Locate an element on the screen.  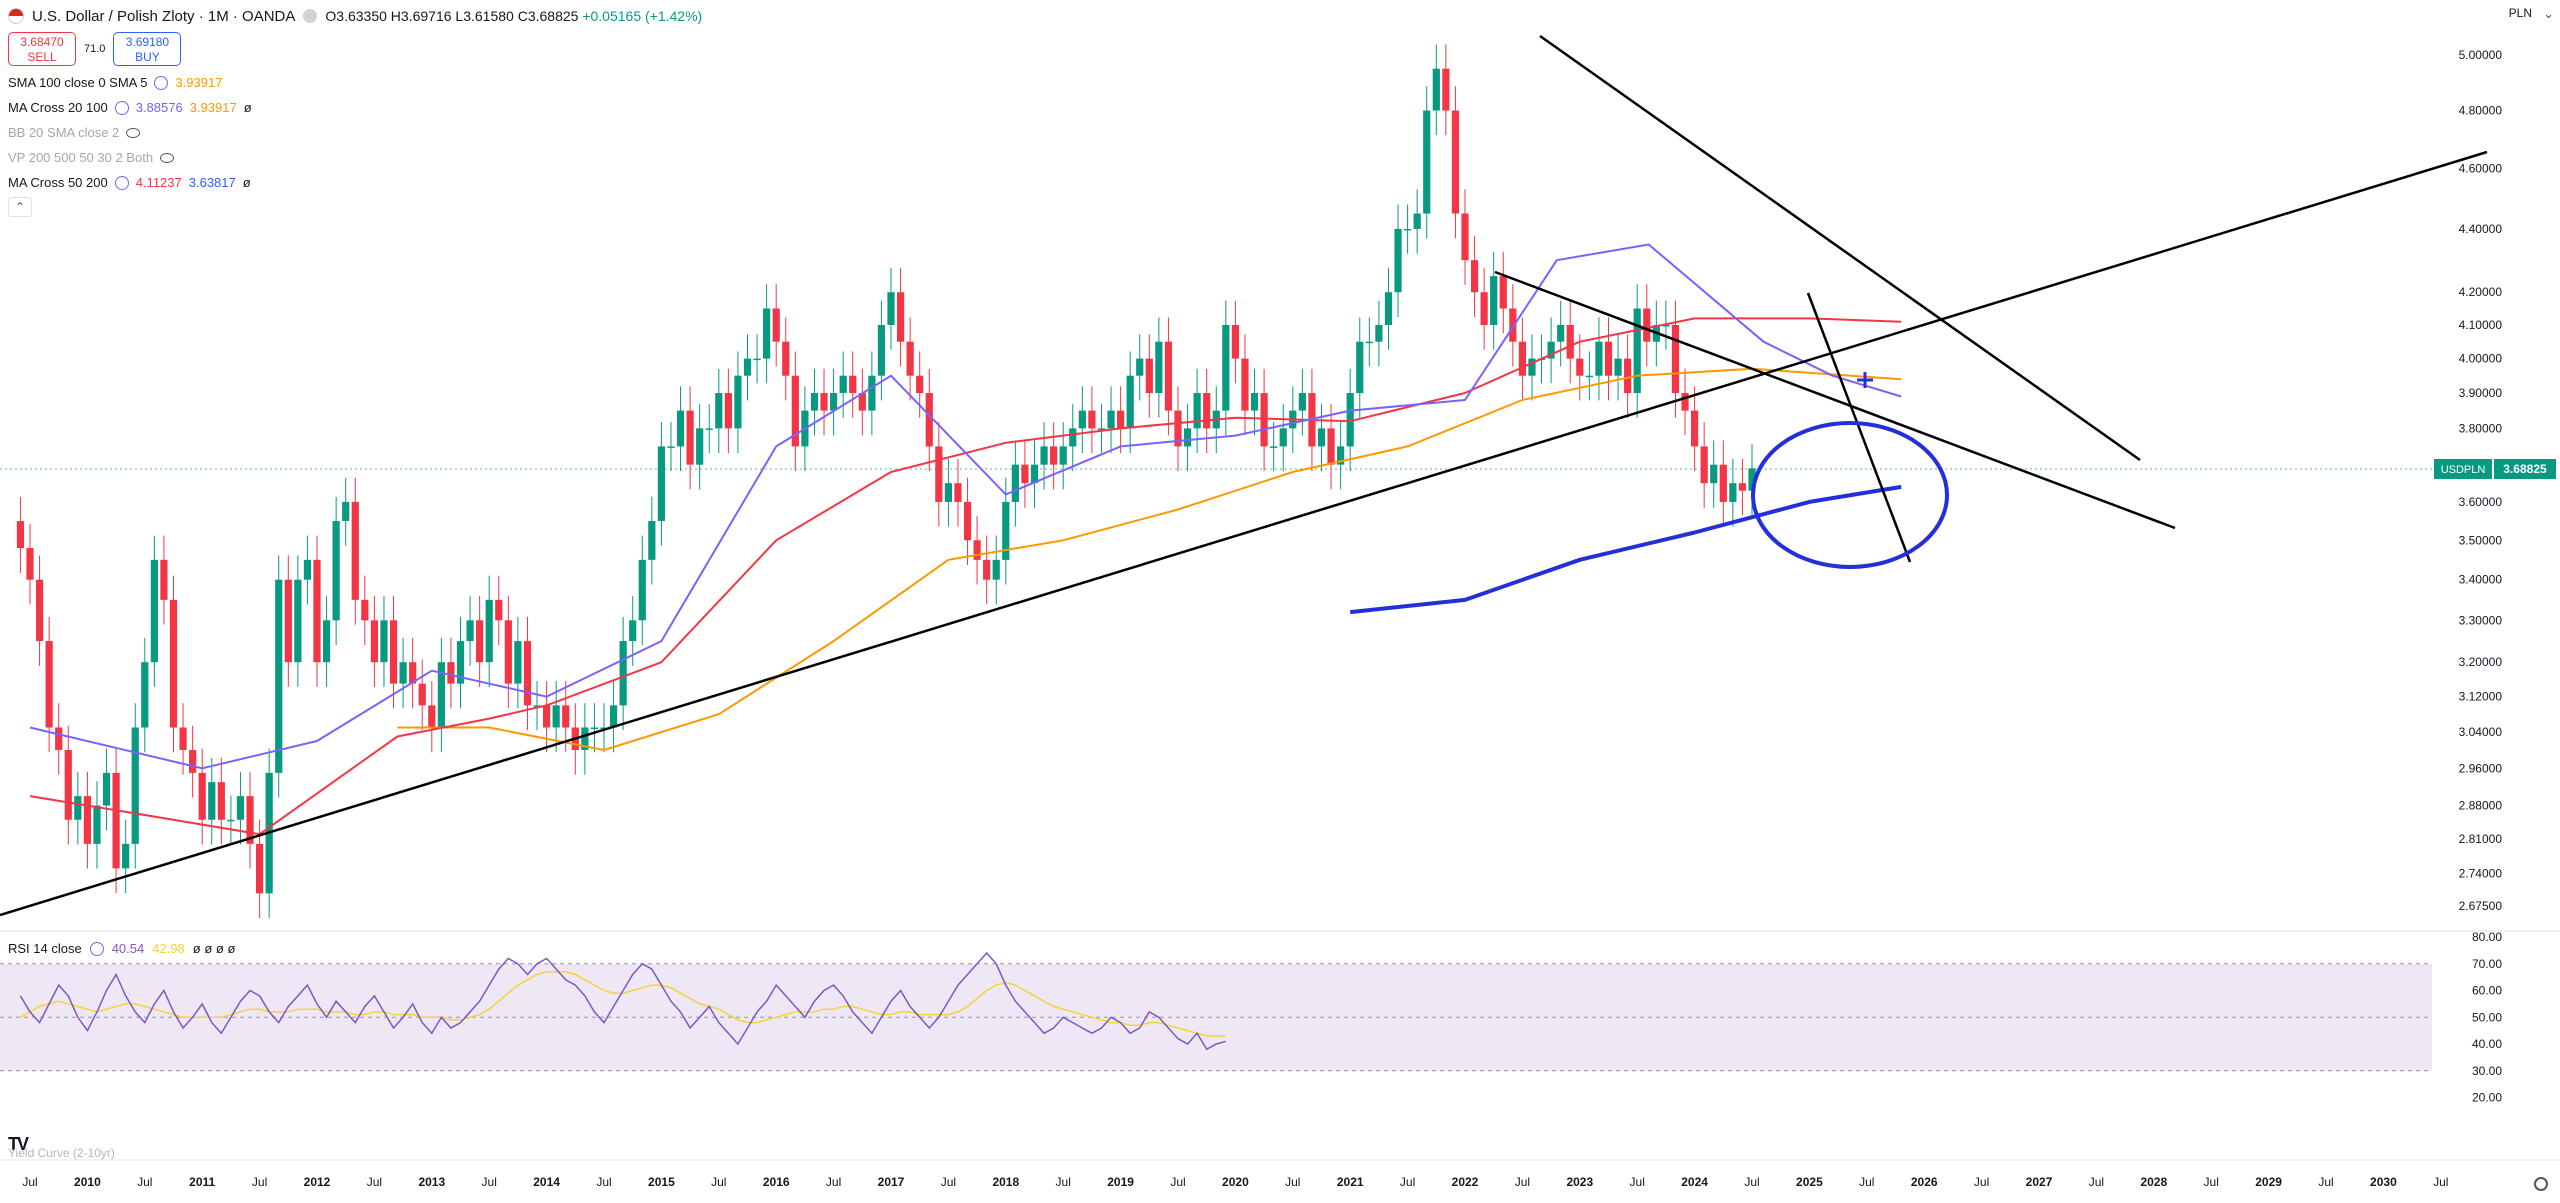
trade-panel: 3.68470 SELL 71.0 3.69180 BUY is located at coordinates (355, 49).